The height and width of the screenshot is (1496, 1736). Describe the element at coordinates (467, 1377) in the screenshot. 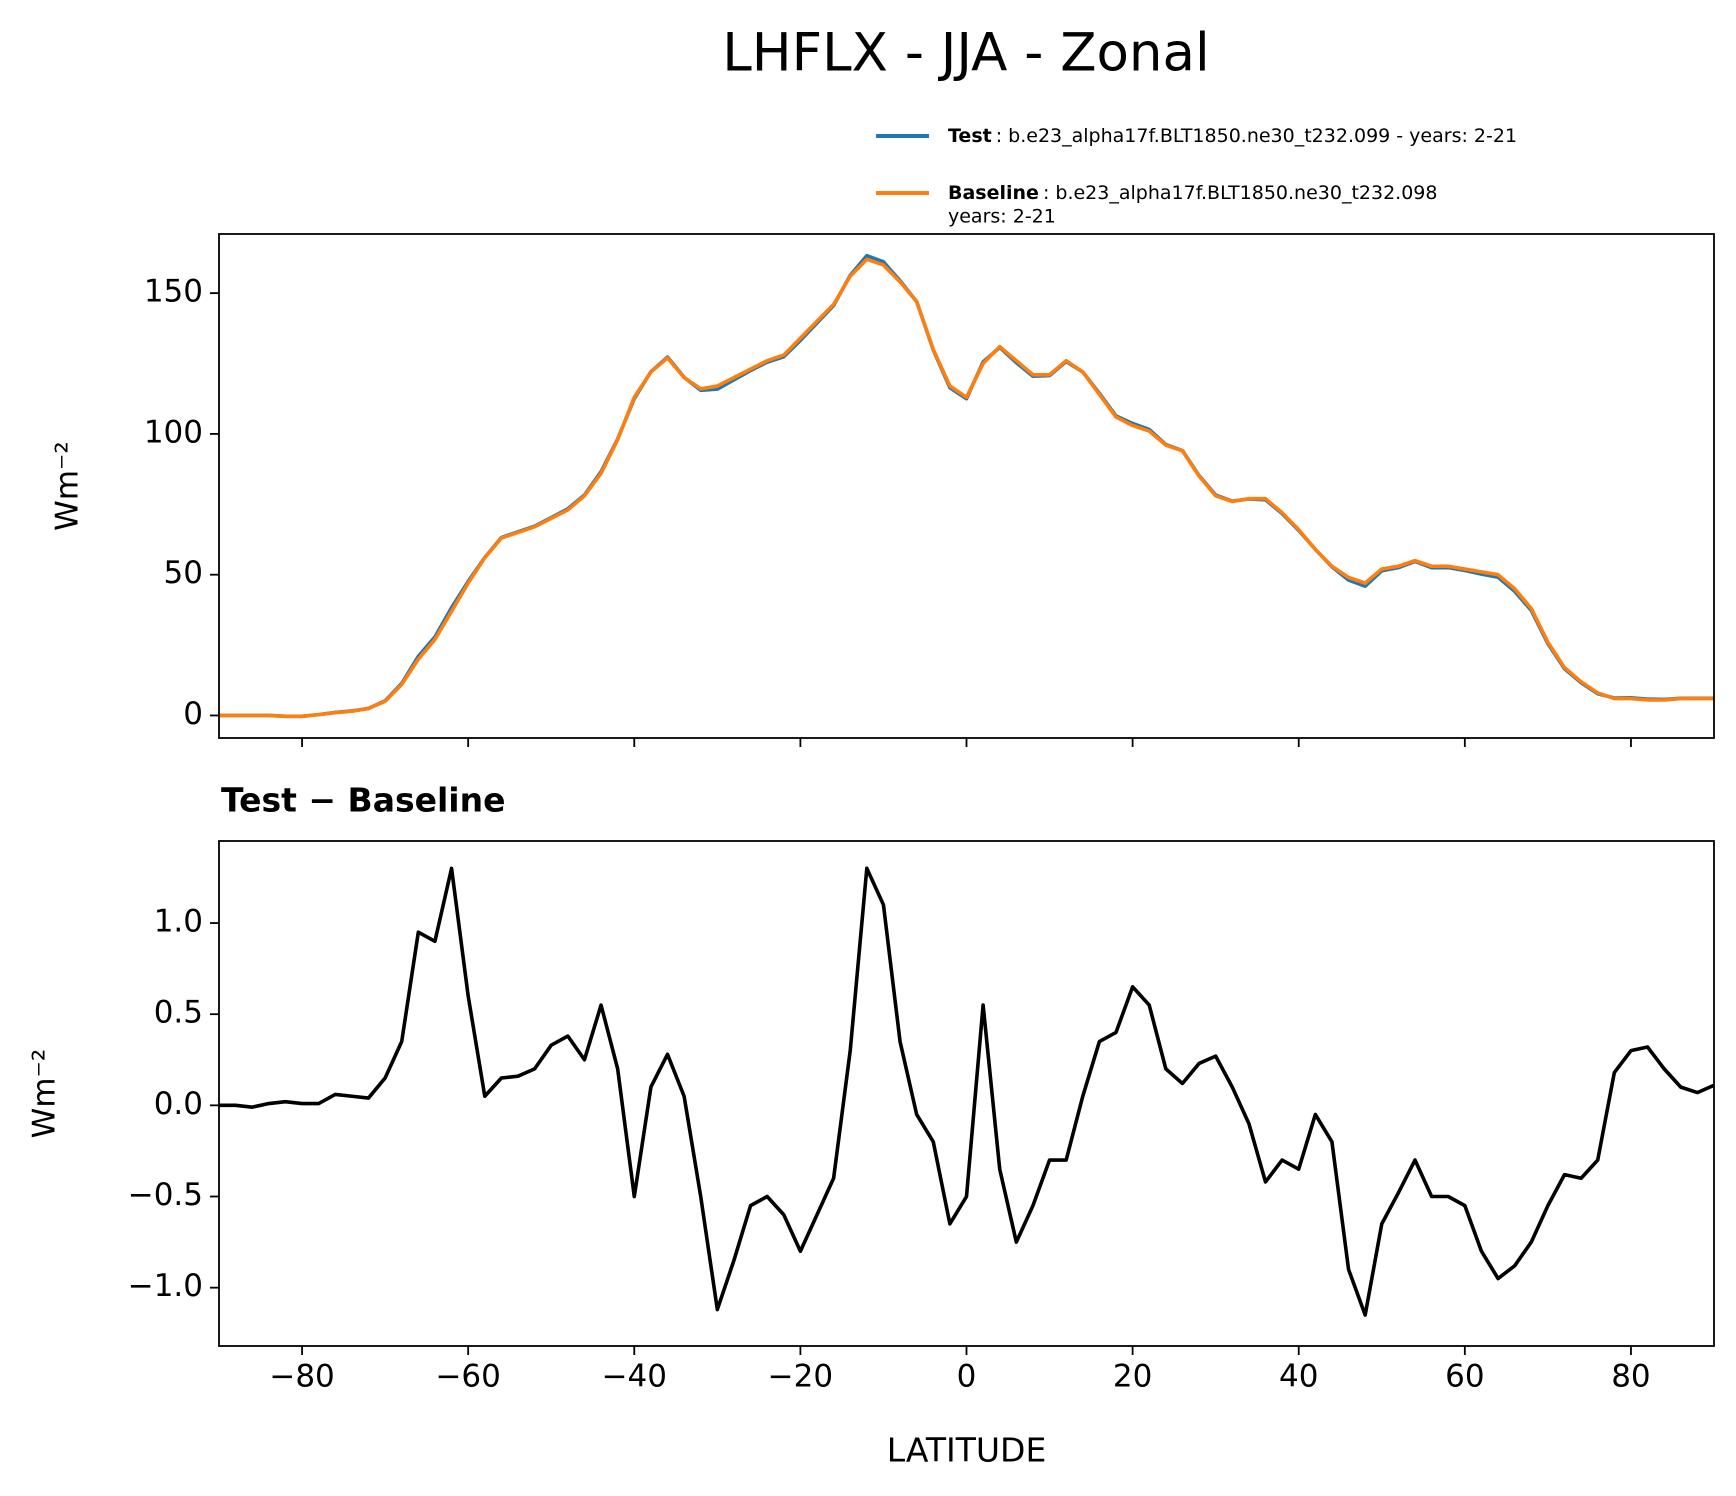

I see `x-tick-label: −60` at that location.